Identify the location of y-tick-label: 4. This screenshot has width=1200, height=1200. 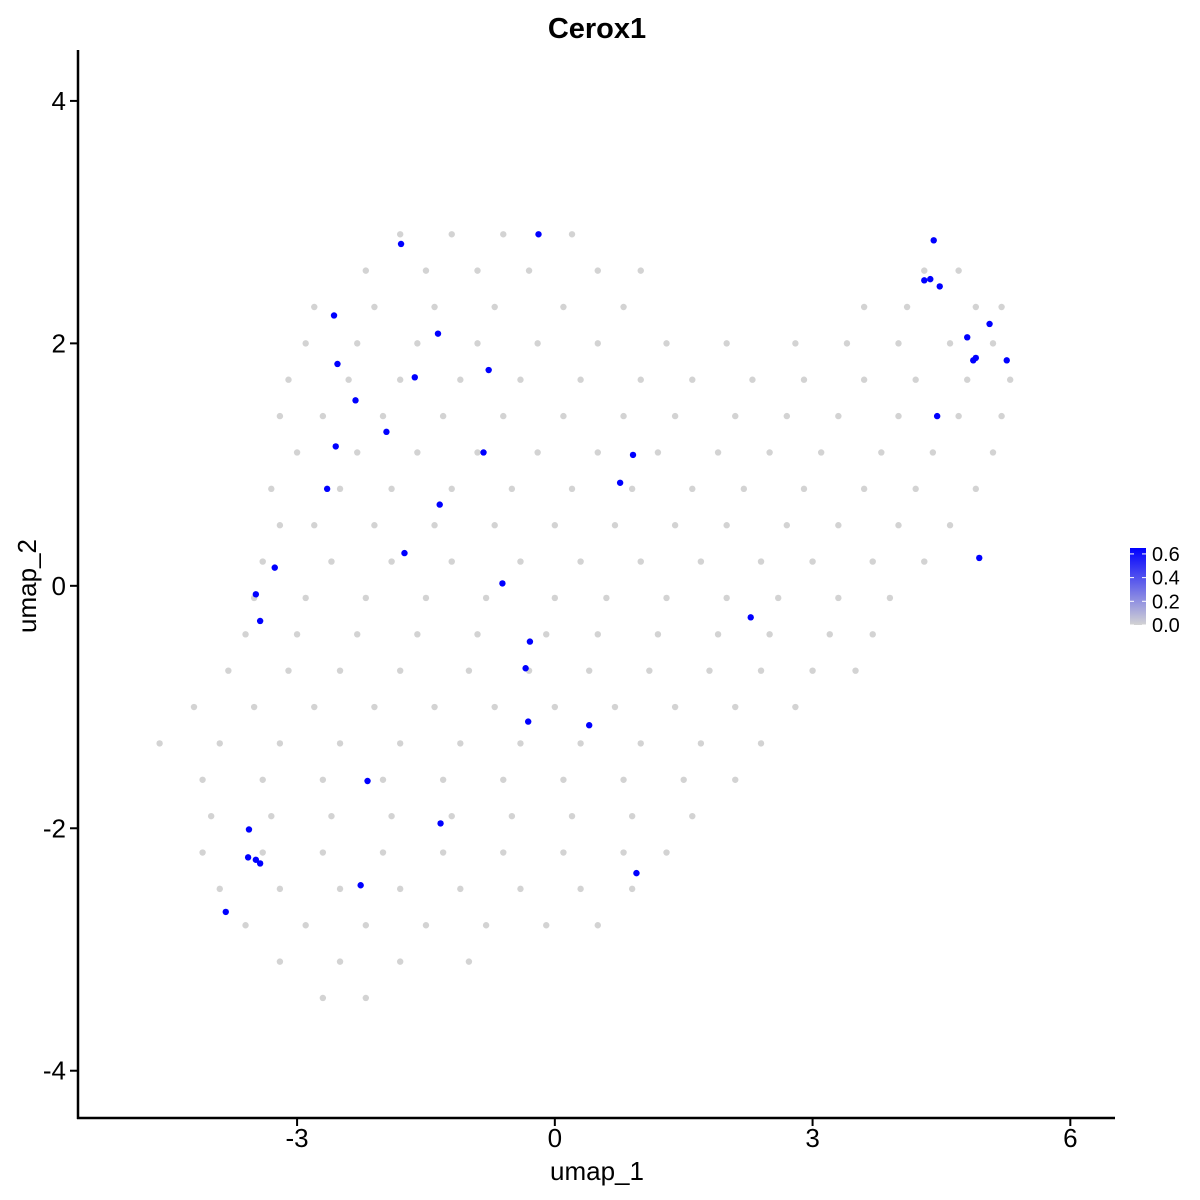
(59, 101).